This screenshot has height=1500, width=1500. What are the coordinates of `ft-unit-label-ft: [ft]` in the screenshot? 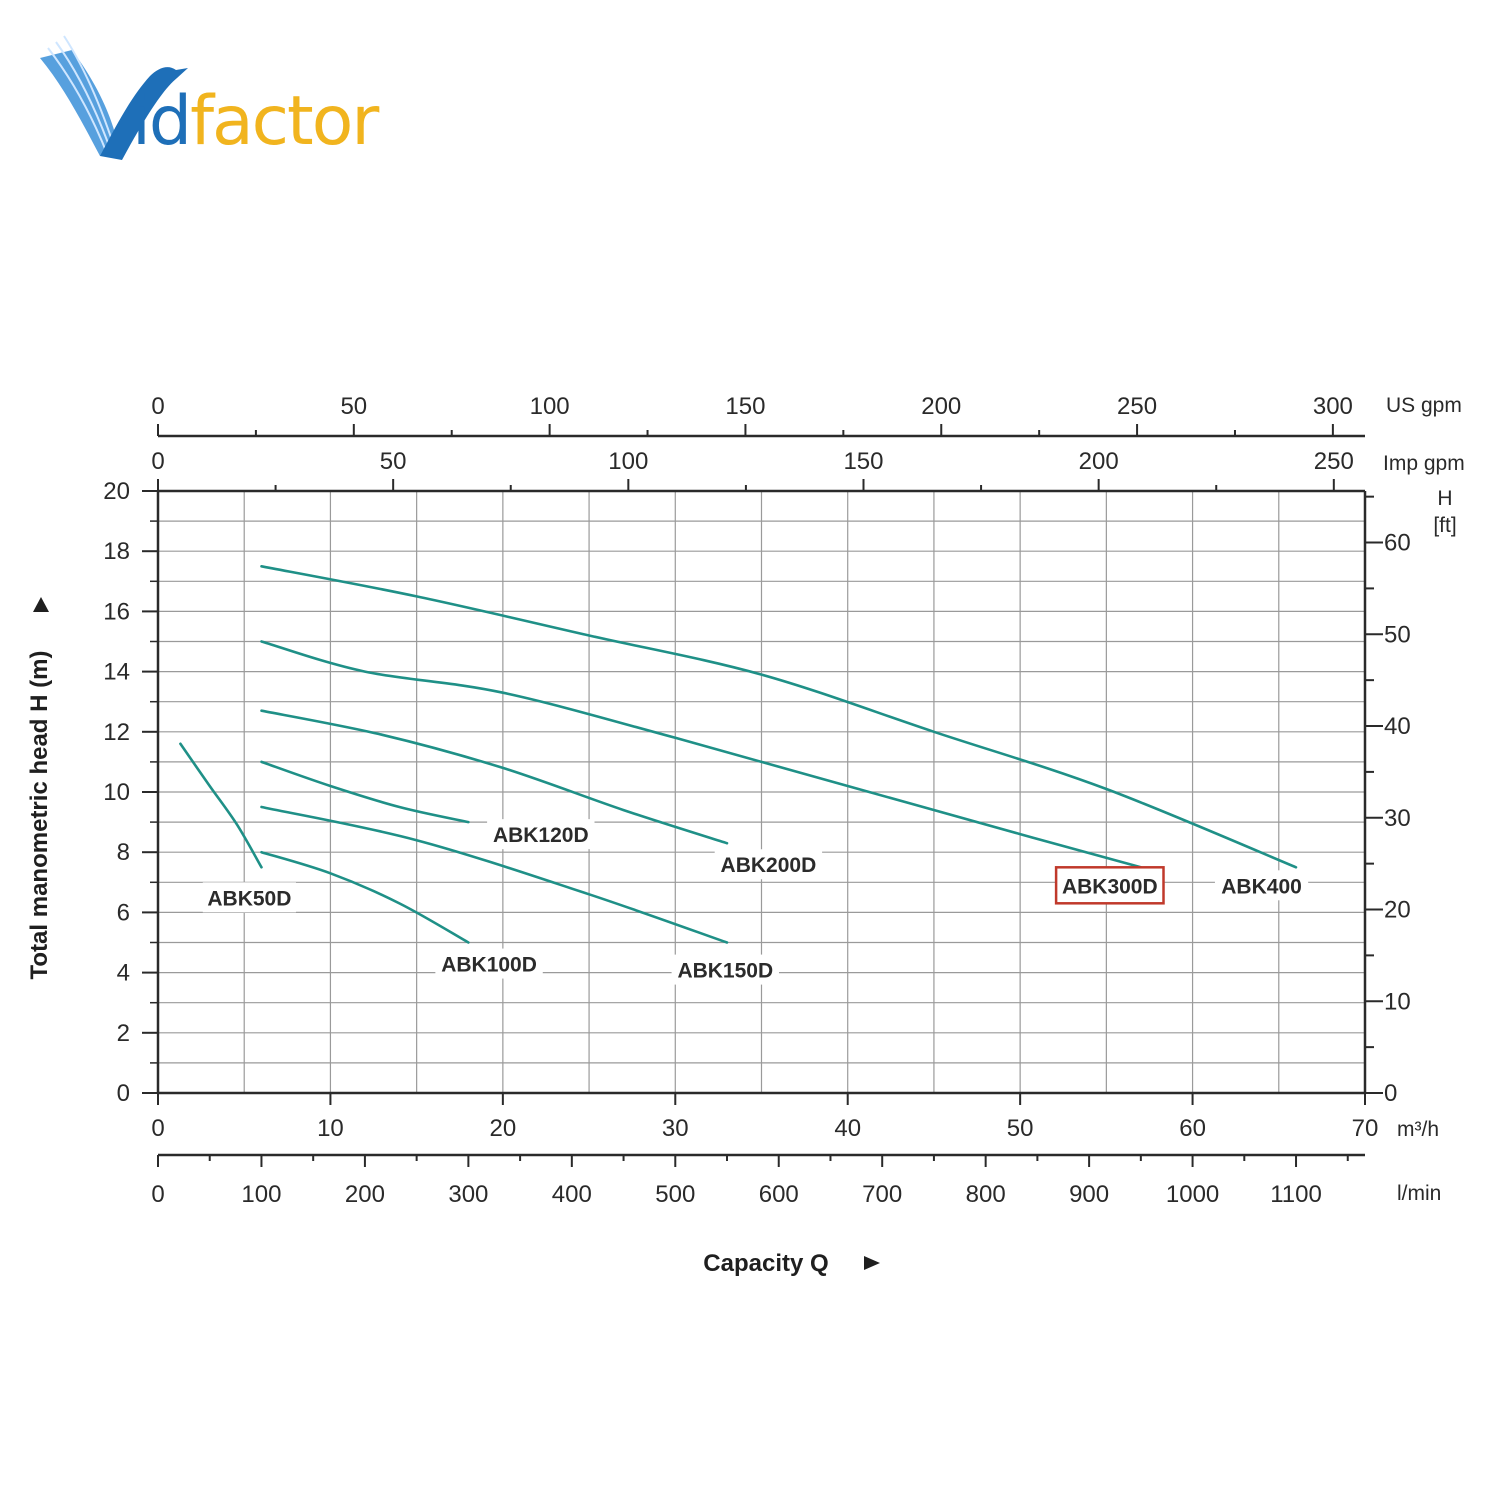 It's located at (1444, 525).